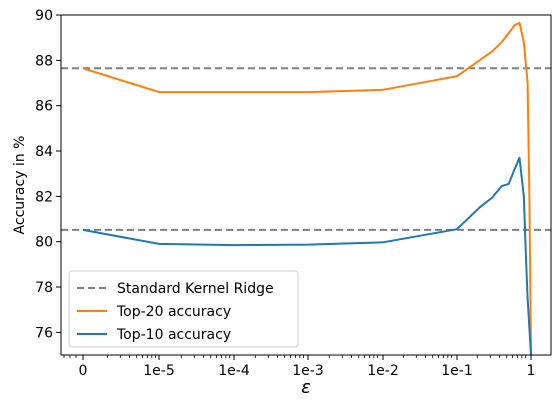 The image size is (557, 405). What do you see at coordinates (234, 371) in the screenshot?
I see `x-tick-label: 1e-4` at bounding box center [234, 371].